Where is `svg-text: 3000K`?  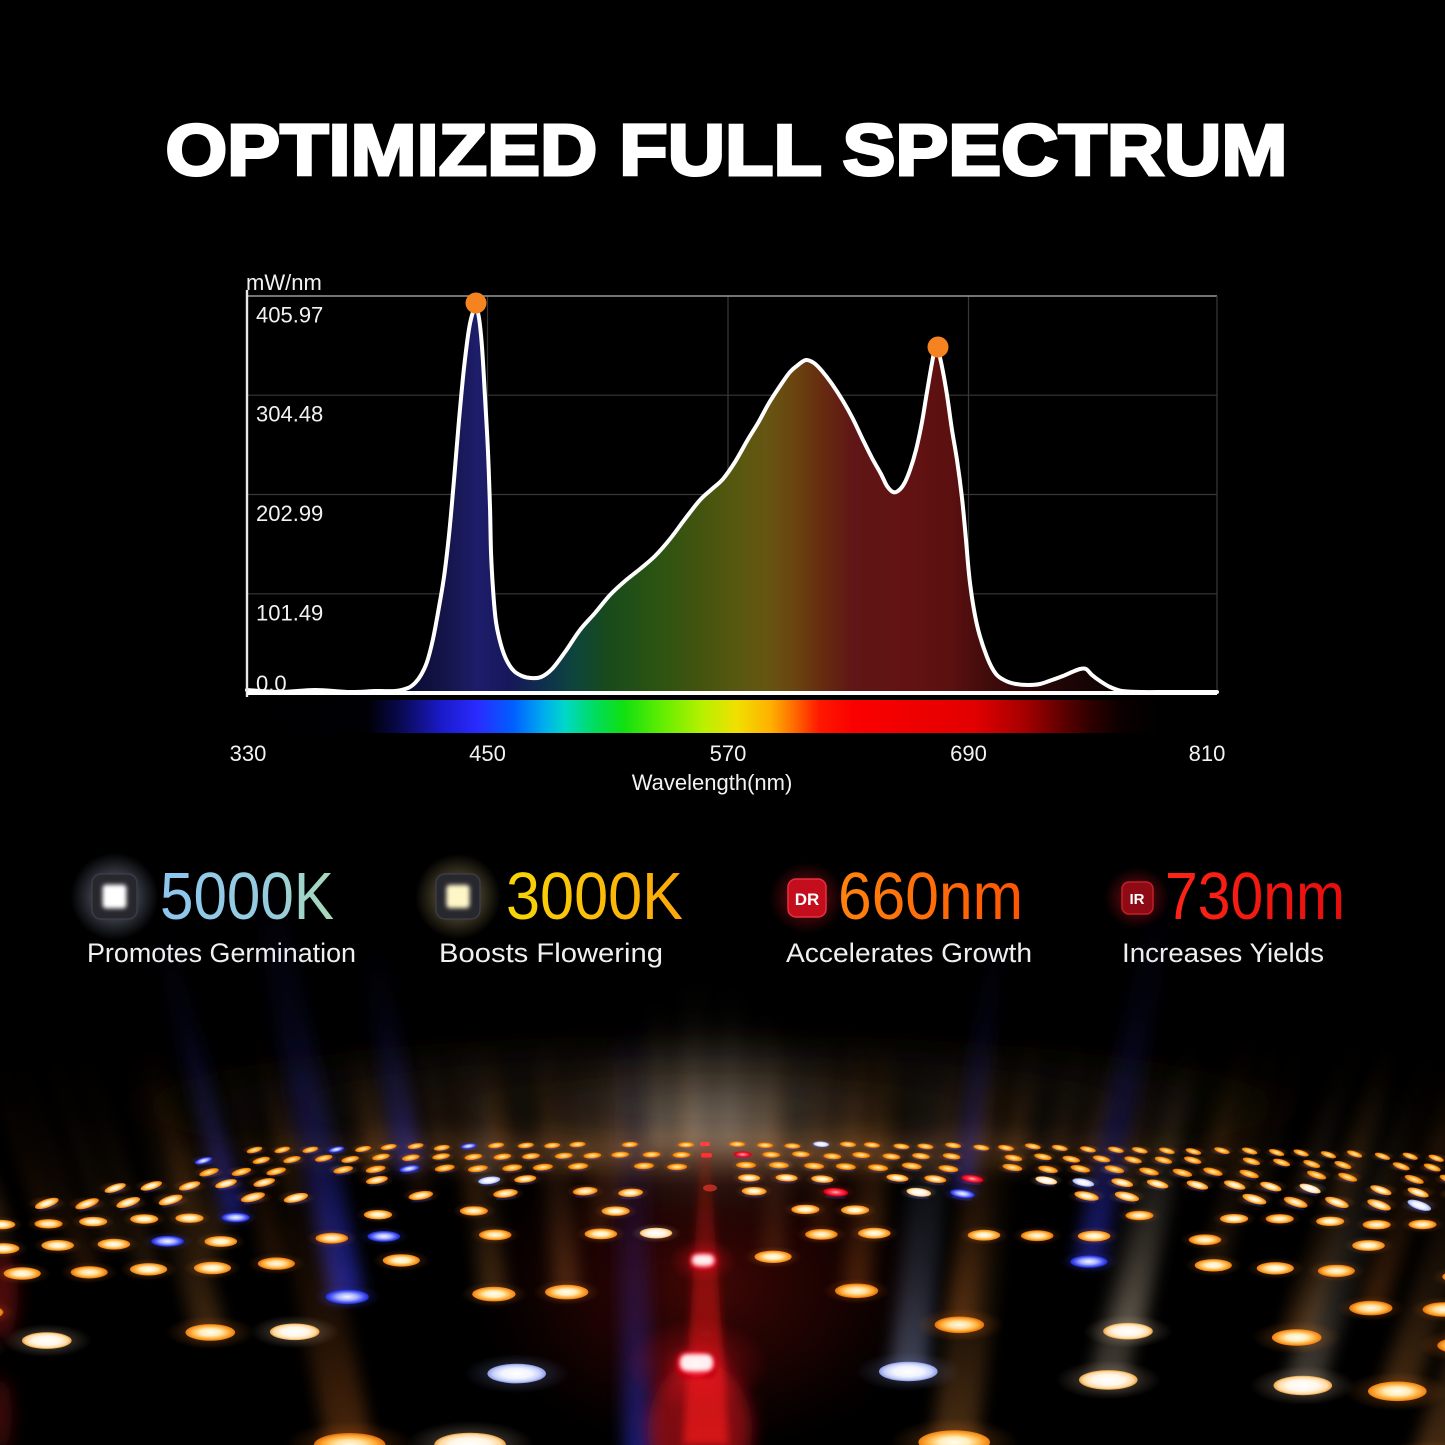
svg-text: 3000K is located at coordinates (594, 896).